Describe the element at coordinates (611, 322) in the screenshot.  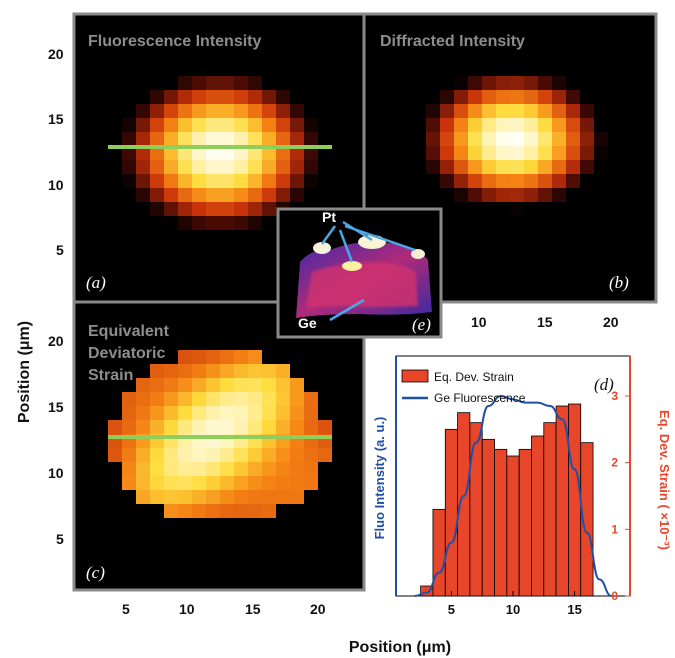
I see `x-tick-b-20: 20` at that location.